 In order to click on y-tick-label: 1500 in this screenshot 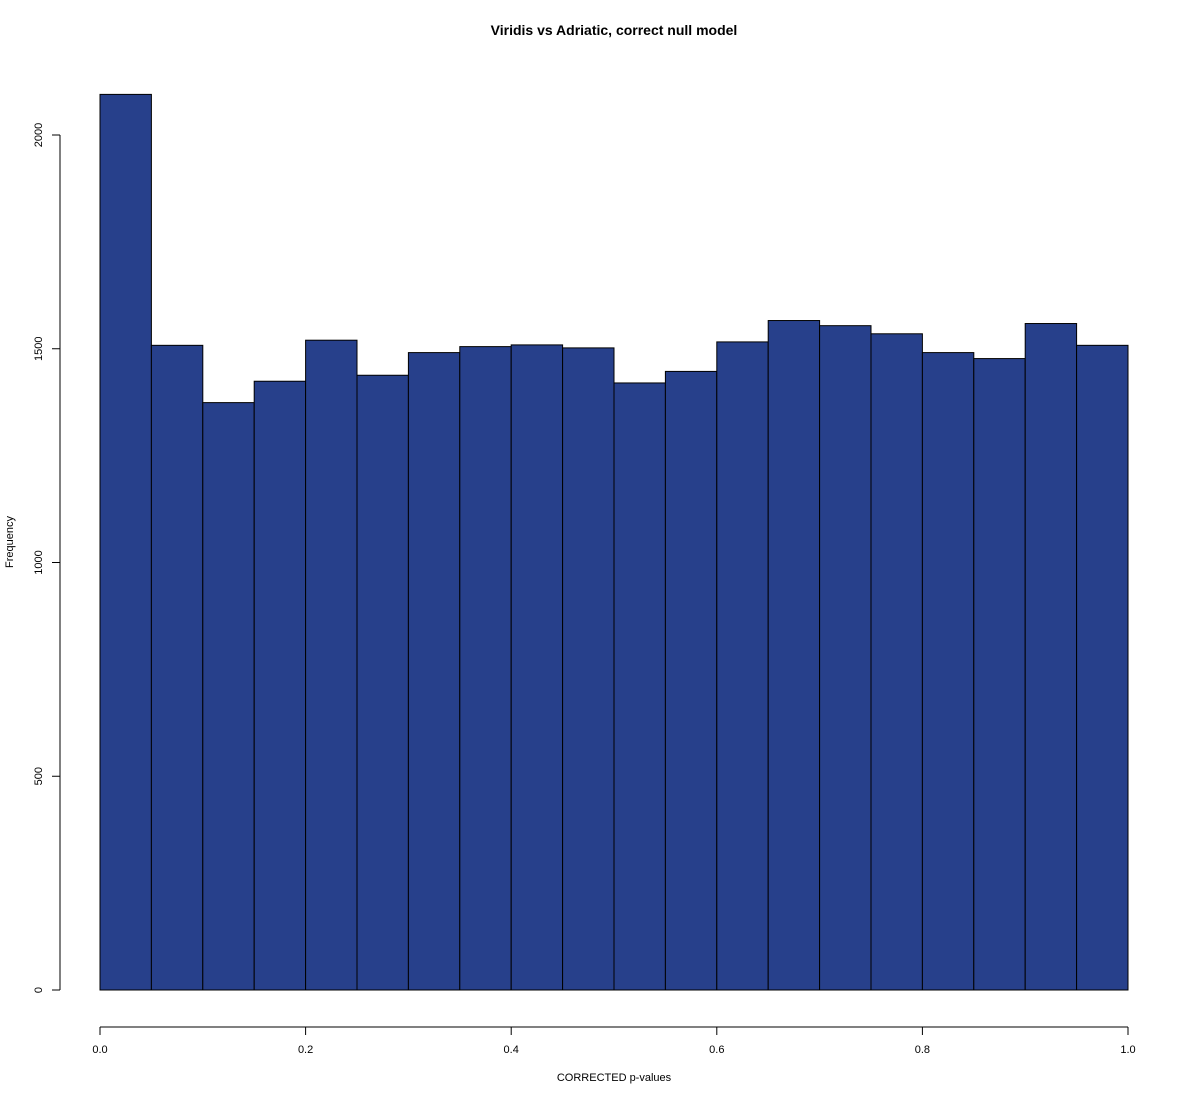, I will do `click(39, 349)`.